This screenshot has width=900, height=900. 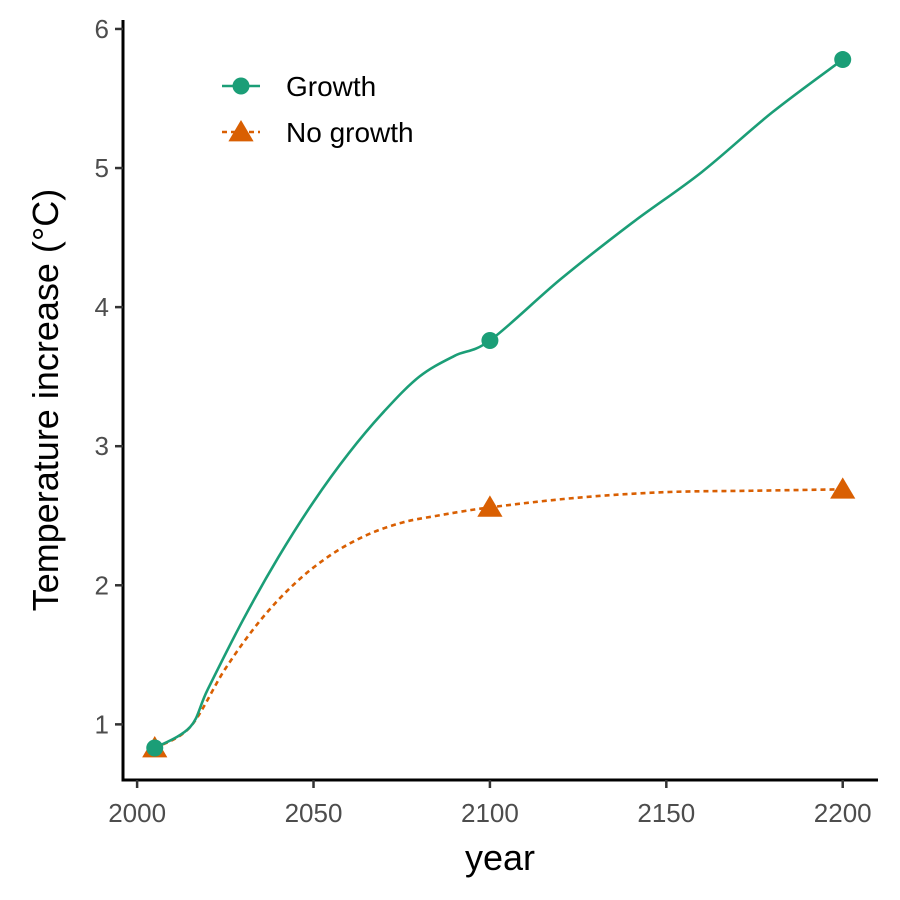 I want to click on x-tick-label: 2050, so click(x=314, y=813).